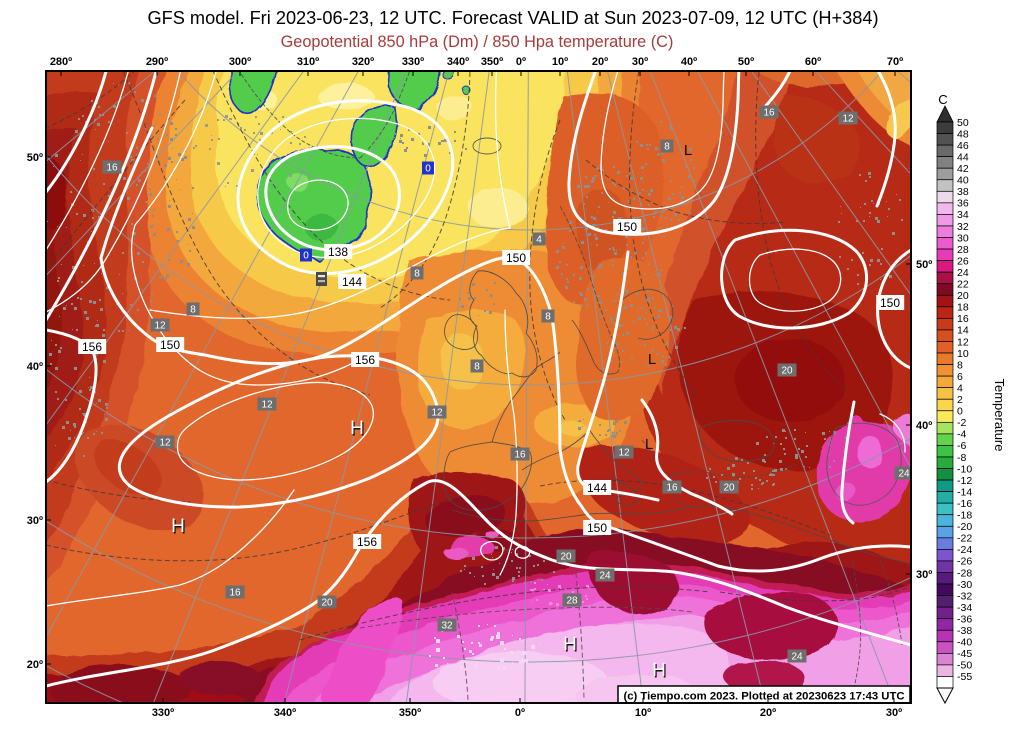 The image size is (1024, 736). Describe the element at coordinates (963, 238) in the screenshot. I see `svg-text: 30` at that location.